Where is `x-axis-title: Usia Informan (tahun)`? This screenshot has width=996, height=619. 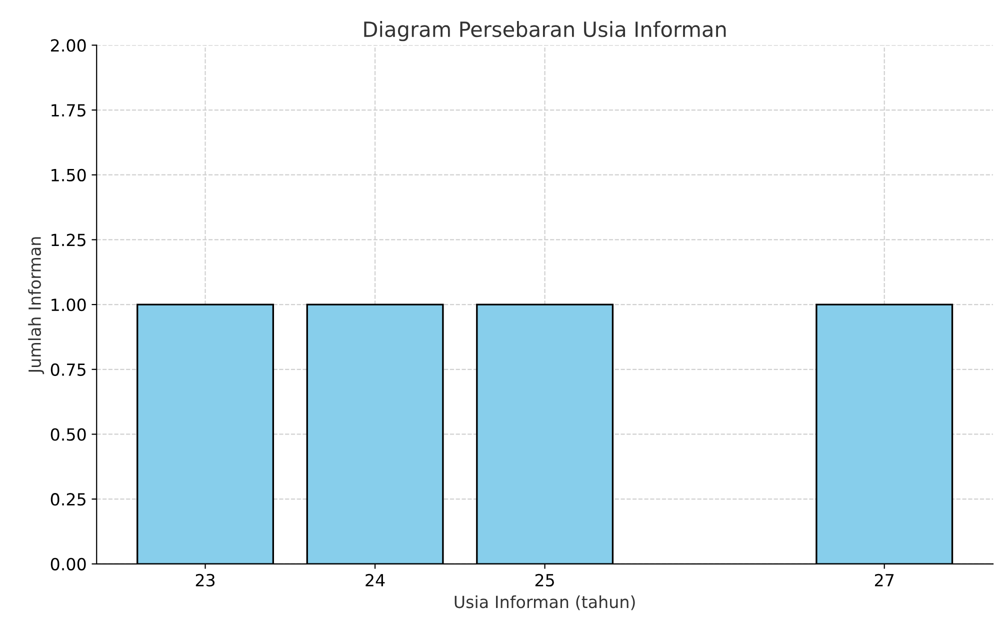 x-axis-title: Usia Informan (tahun) is located at coordinates (544, 602).